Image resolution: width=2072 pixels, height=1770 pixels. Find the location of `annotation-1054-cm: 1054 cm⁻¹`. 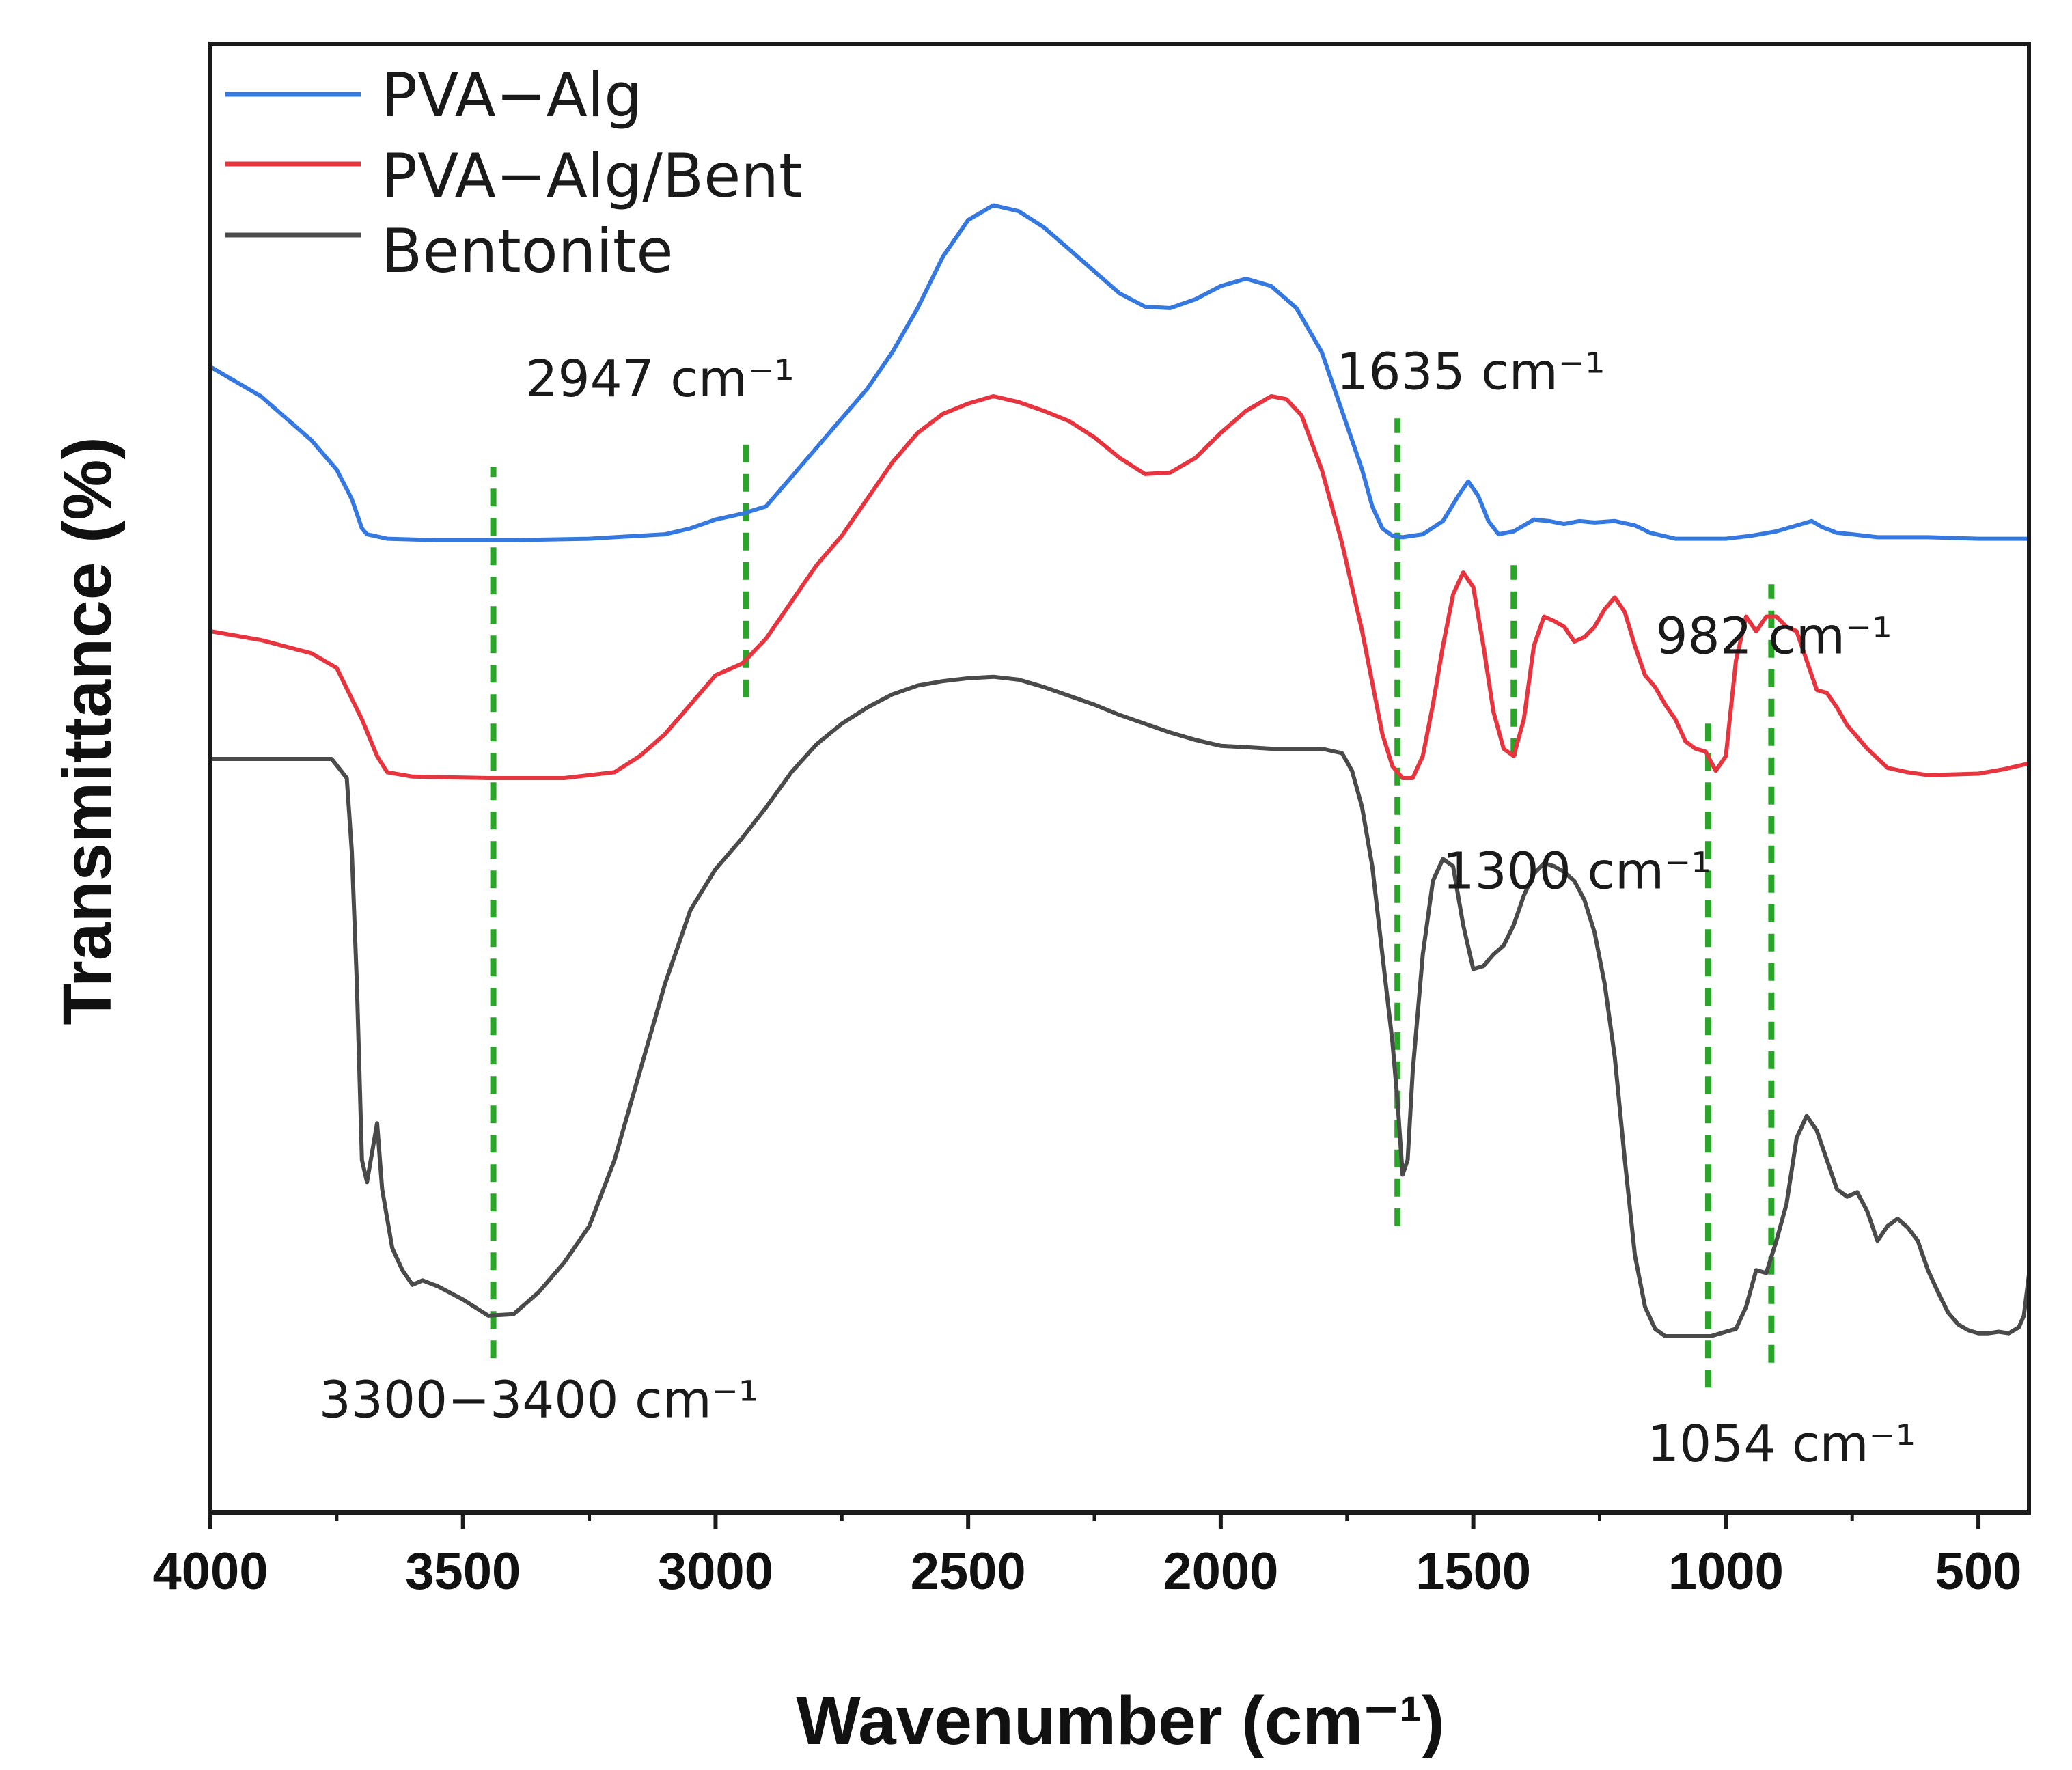

annotation-1054-cm: 1054 cm⁻¹ is located at coordinates (1782, 1445).